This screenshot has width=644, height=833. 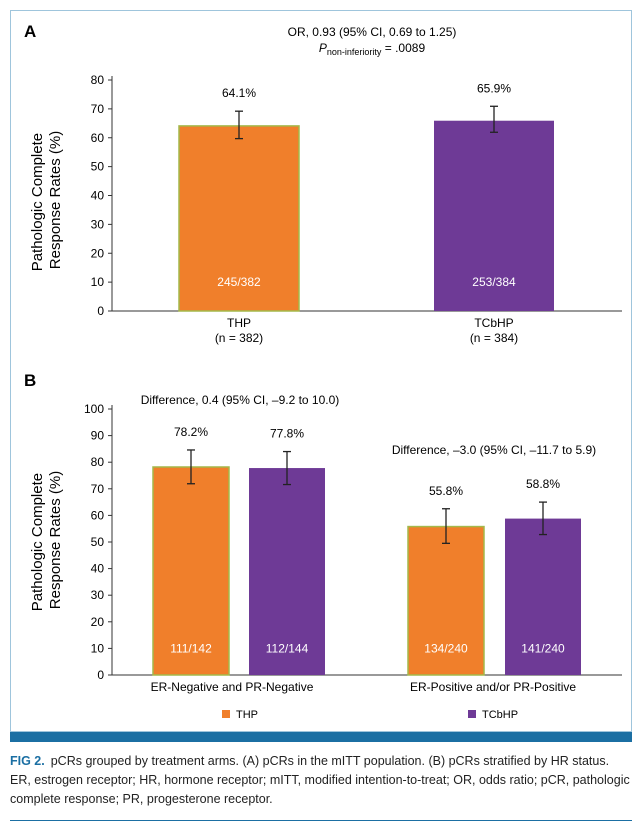 What do you see at coordinates (226, 714) in the screenshot?
I see `legend-swatch-thp` at bounding box center [226, 714].